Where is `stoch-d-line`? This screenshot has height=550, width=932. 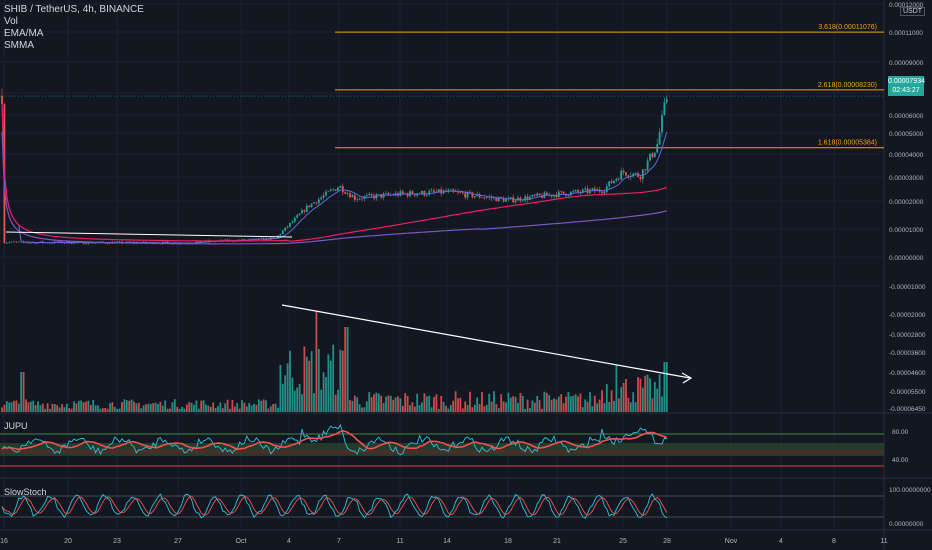
stoch-d-line is located at coordinates (334, 505).